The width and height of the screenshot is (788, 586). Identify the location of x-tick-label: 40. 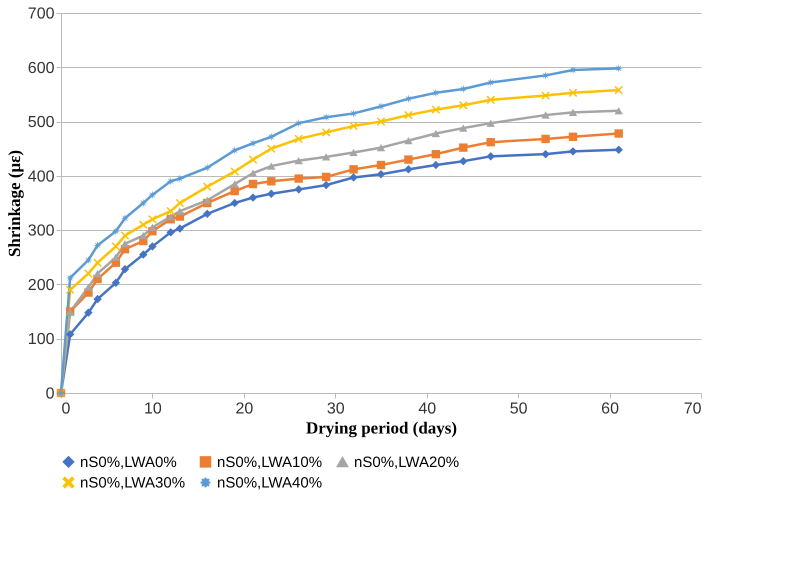
(427, 409).